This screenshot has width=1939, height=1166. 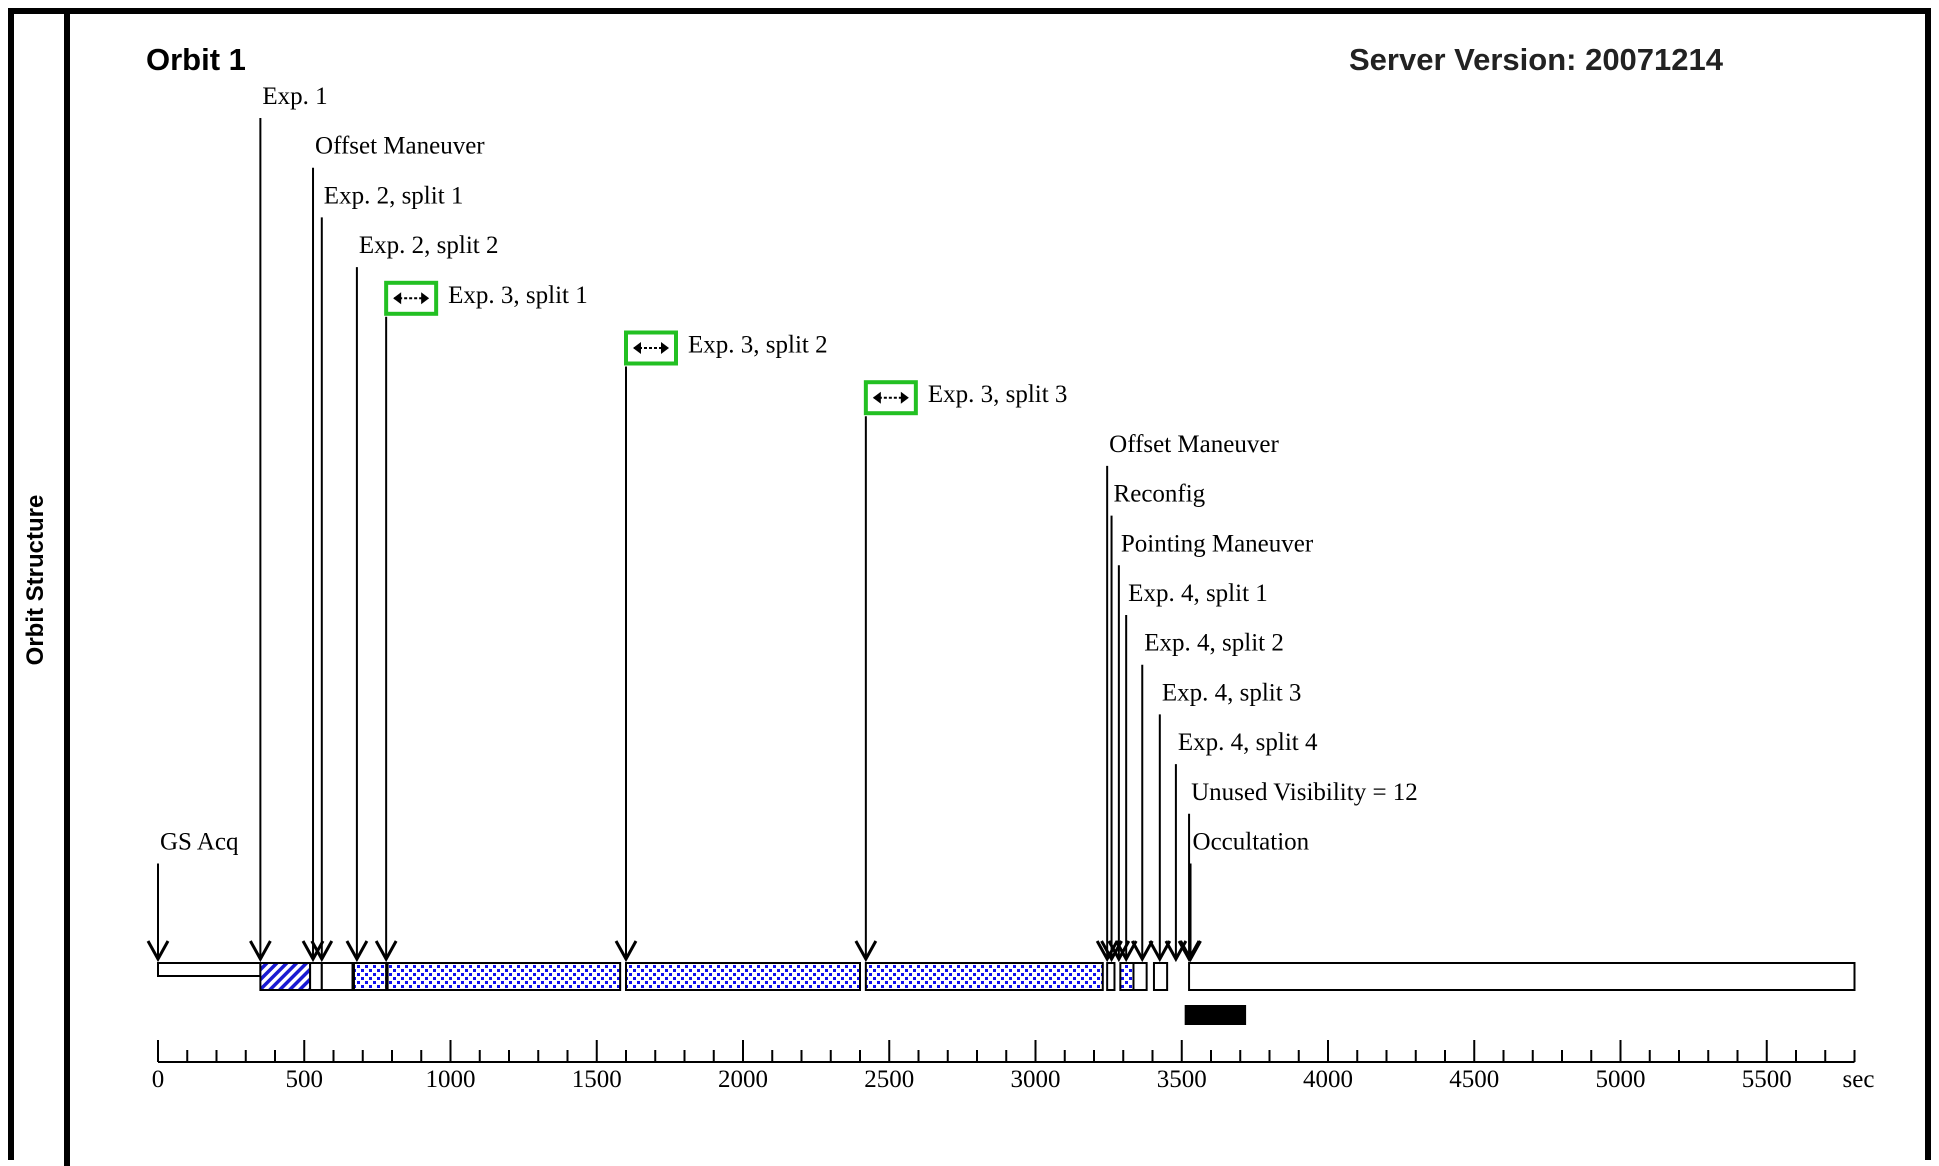 I want to click on event-marker: Exp. 4, split 4, so click(x=1241, y=846).